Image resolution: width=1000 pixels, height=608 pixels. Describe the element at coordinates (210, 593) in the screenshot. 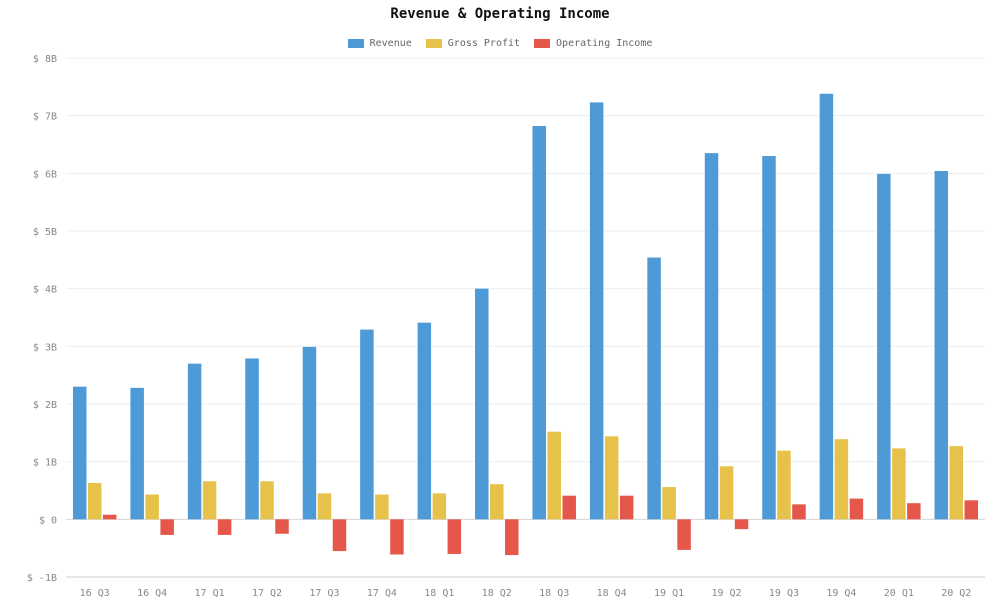

I see `x-tick-label: 17 Q1` at that location.